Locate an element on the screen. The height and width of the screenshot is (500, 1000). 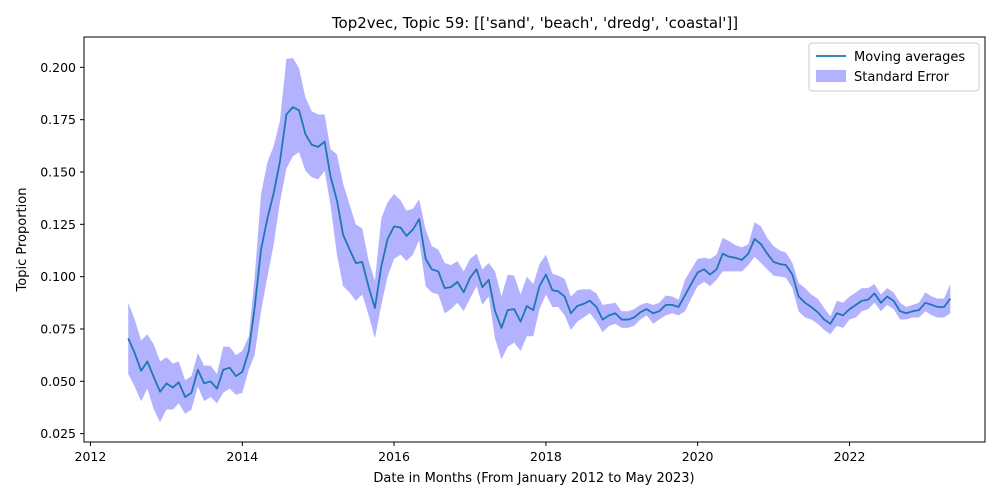
y-tick-label: 0.125 is located at coordinates (58, 224).